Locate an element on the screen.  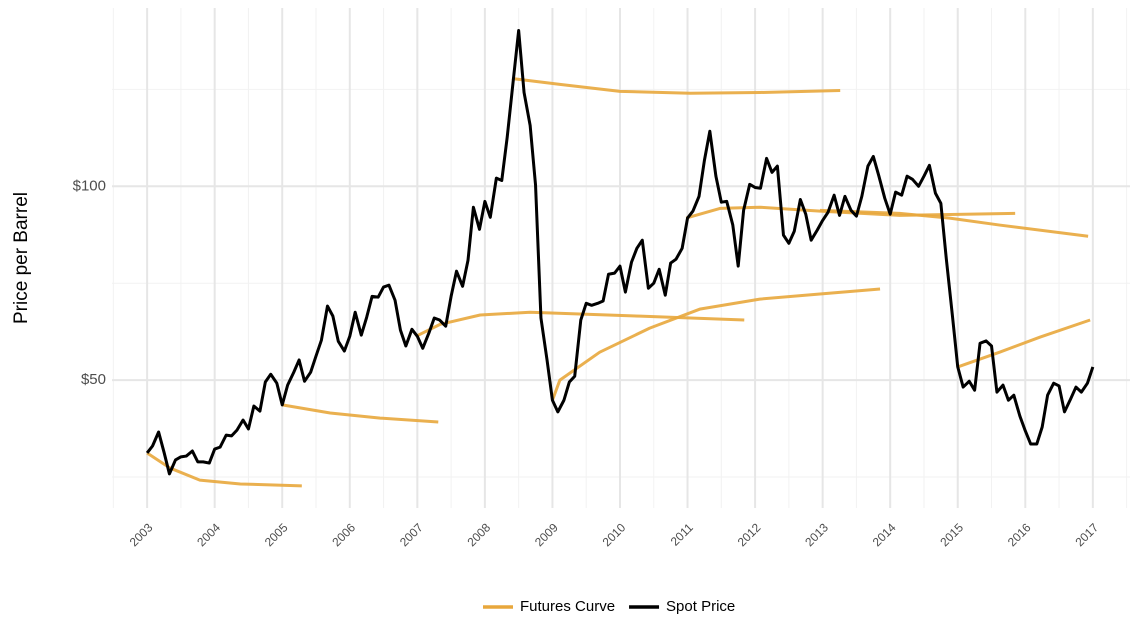
x-tick-label: 2009 is located at coordinates (546, 534).